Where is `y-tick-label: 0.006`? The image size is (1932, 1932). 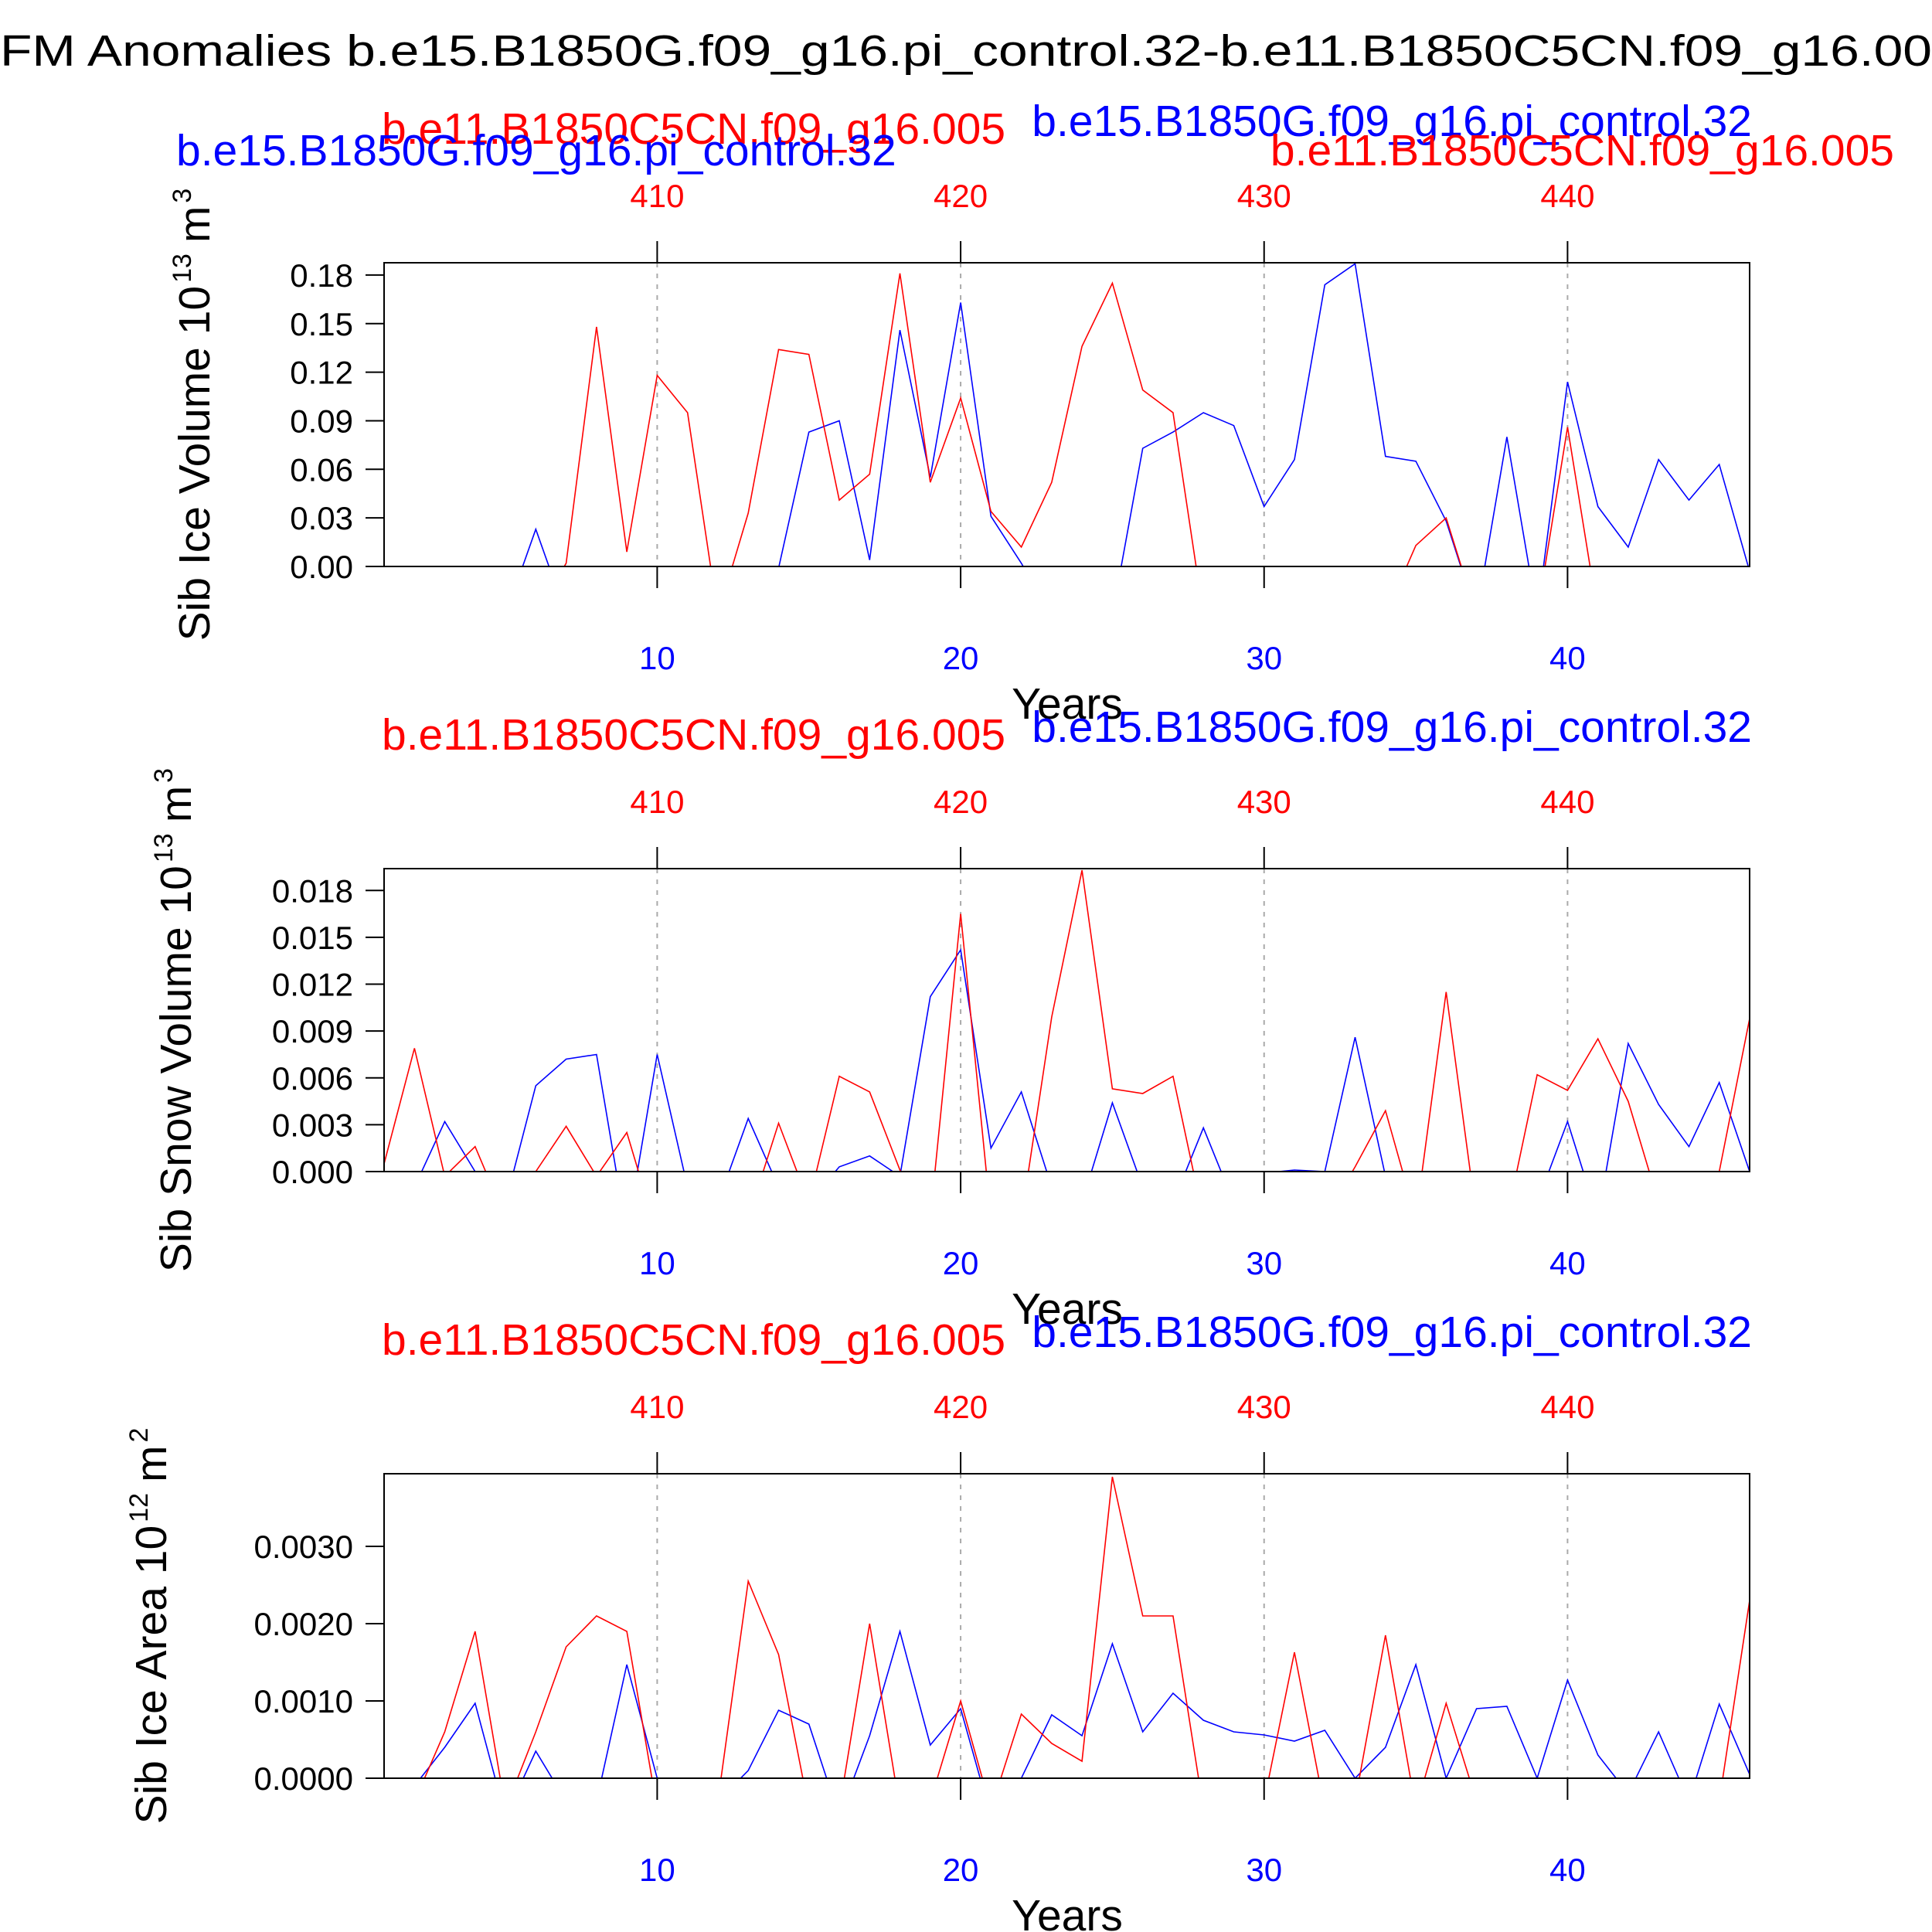
y-tick-label: 0.006 is located at coordinates (312, 1078).